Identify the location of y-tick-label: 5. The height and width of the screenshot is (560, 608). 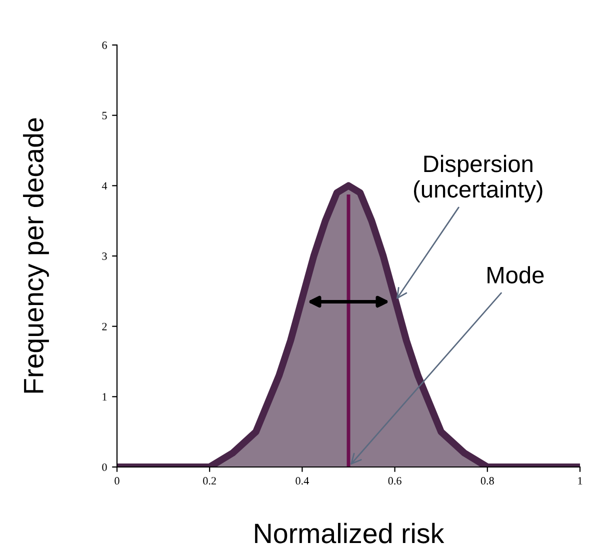
(104, 116).